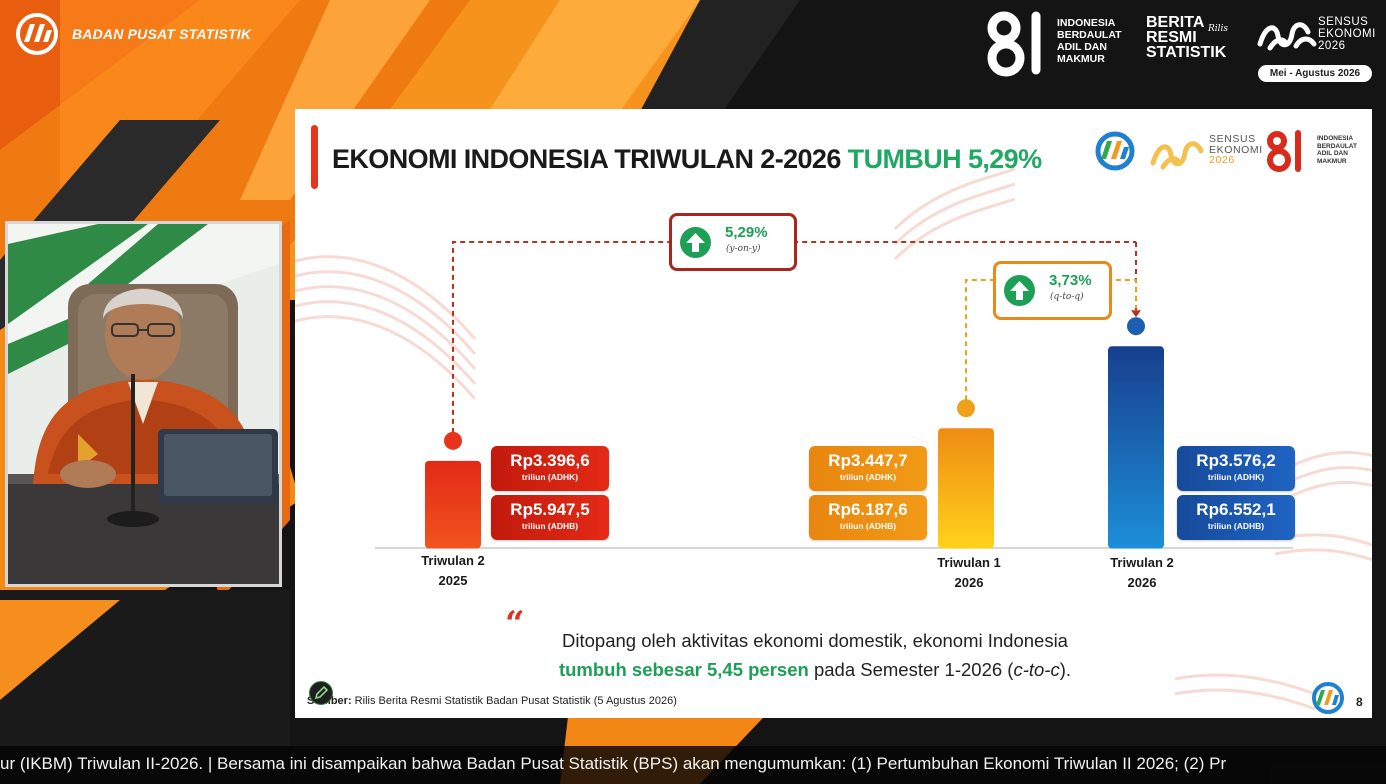  Describe the element at coordinates (1089, 35) in the screenshot. I see `hut-line: BERDAULAT` at that location.